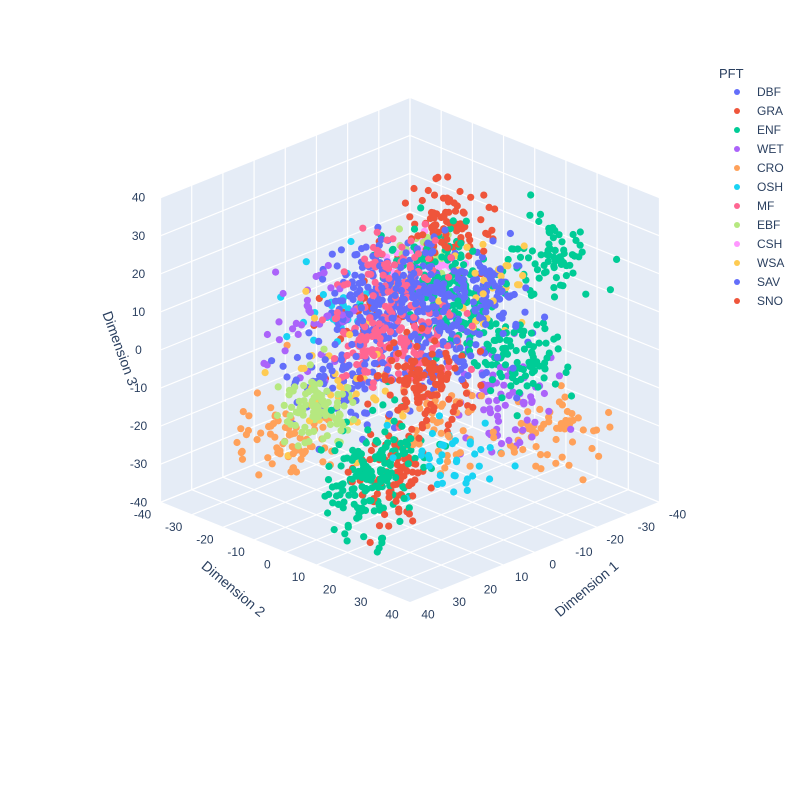 This screenshot has width=800, height=800. What do you see at coordinates (757, 92) in the screenshot?
I see `legend-item-dbf: DBF` at bounding box center [757, 92].